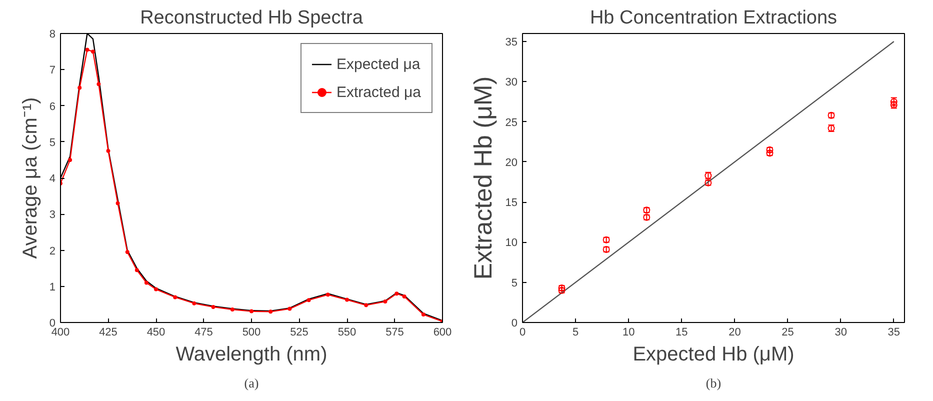  Describe the element at coordinates (734, 332) in the screenshot. I see `x-tick-label: 20` at that location.